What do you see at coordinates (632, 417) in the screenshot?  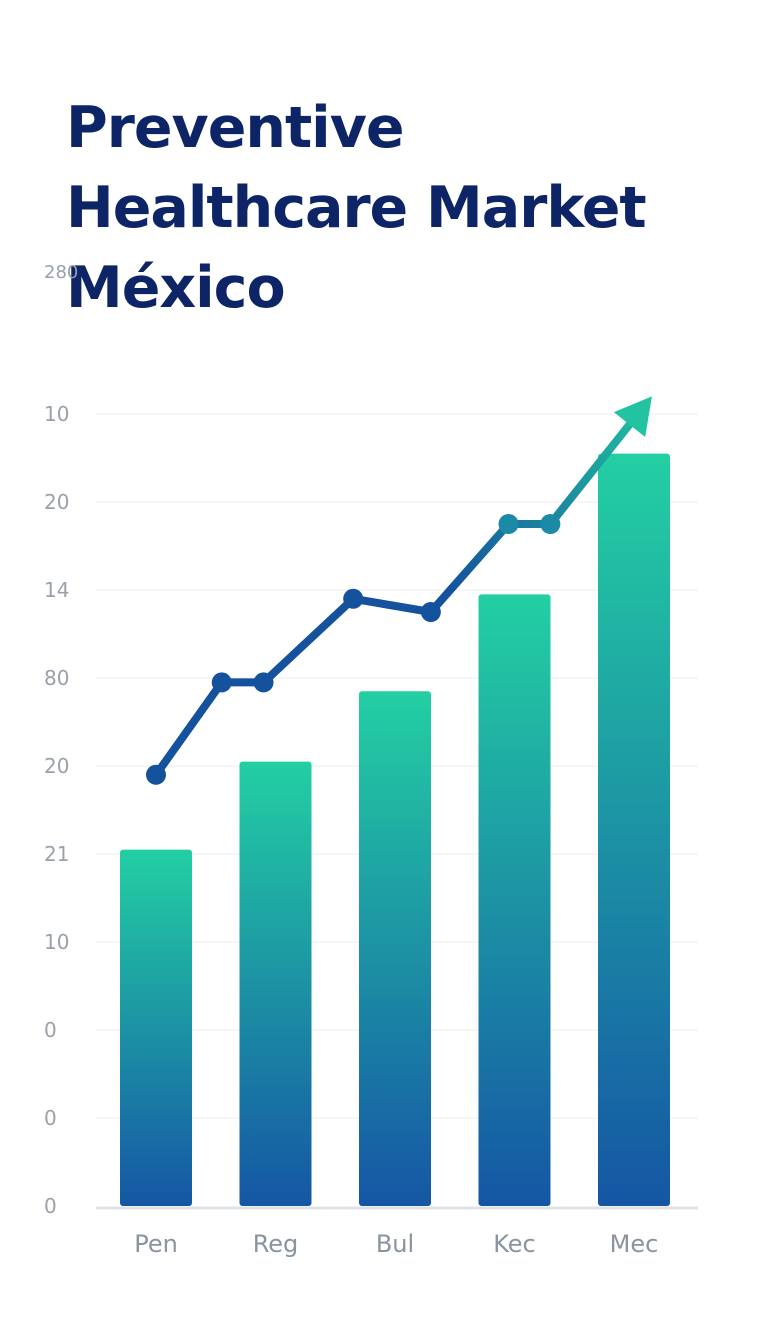 I see `trend-arrow-head` at bounding box center [632, 417].